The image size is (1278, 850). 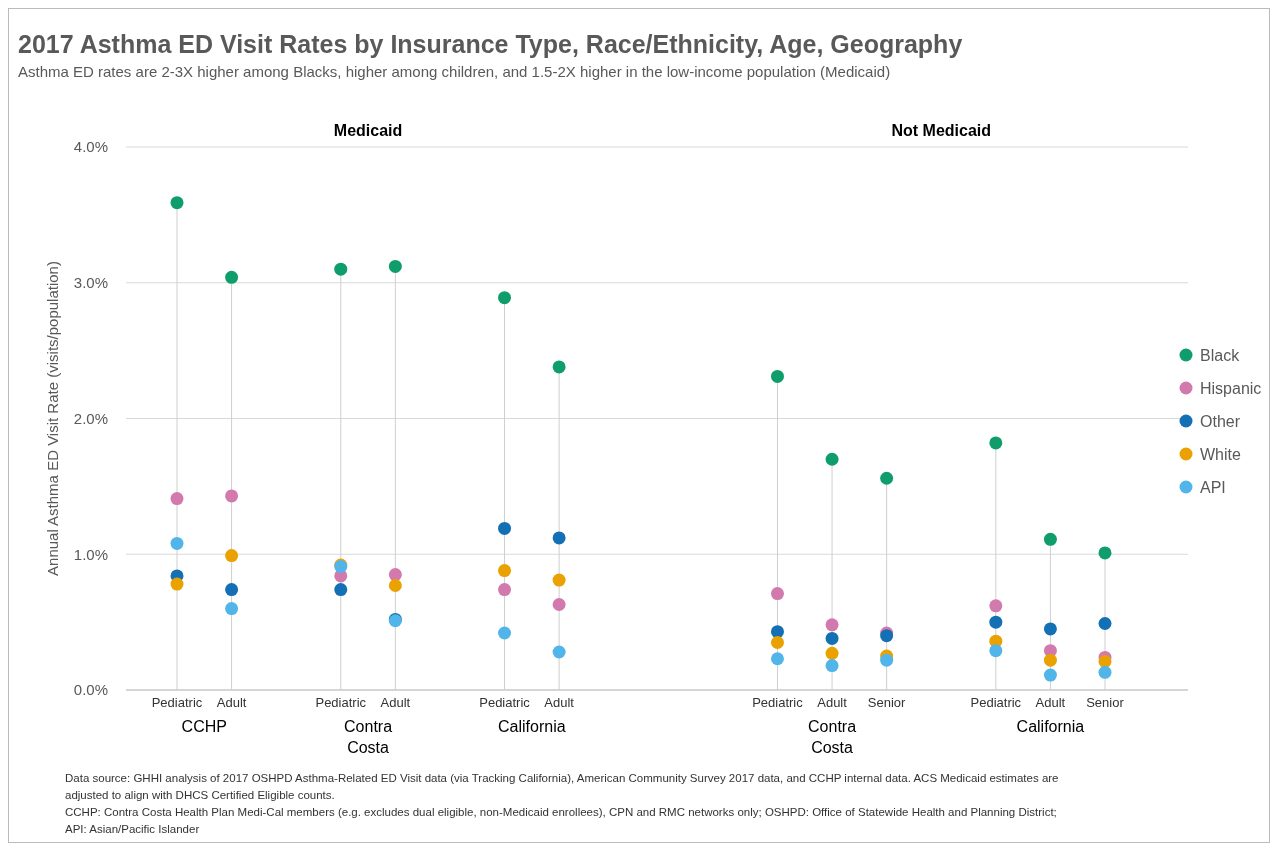 I want to click on text: CCHP, so click(x=204, y=726).